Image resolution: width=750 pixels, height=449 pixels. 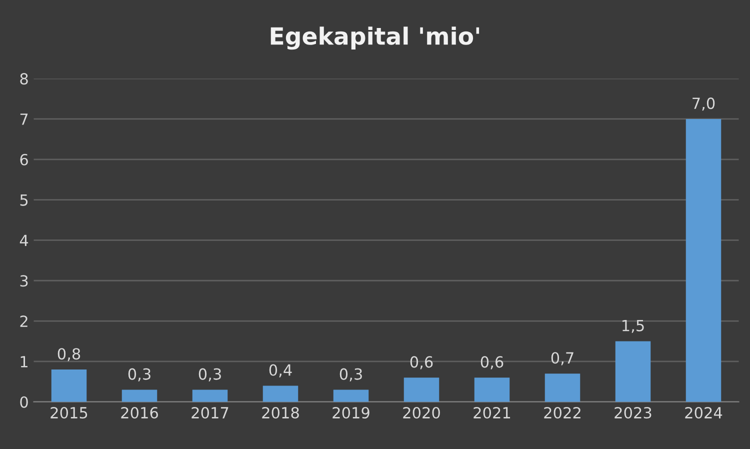 I want to click on chart-title: Egekapital 'mio', so click(x=375, y=38).